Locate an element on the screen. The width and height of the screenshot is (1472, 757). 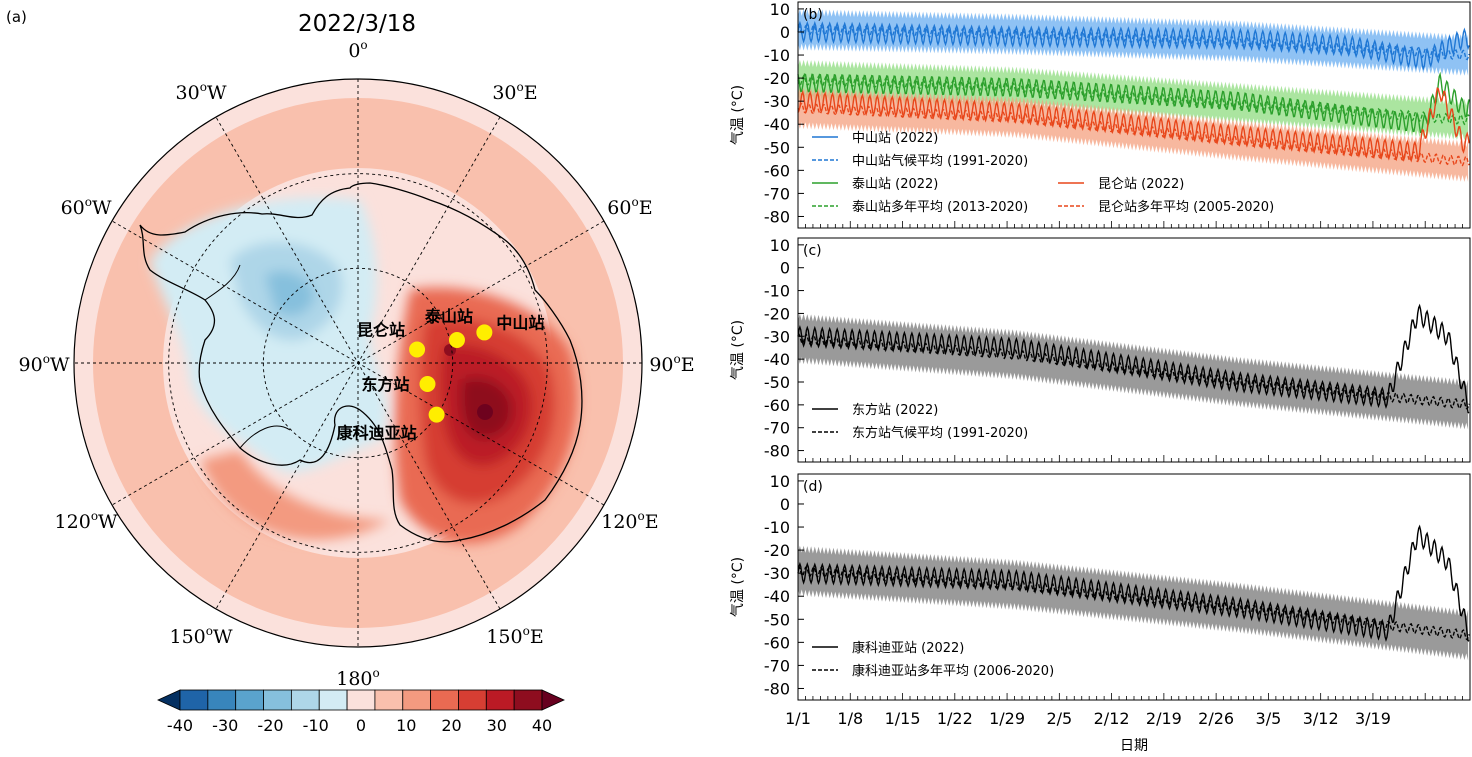
legend-entry: 中山站气候平均 (1991-2020) is located at coordinates (940, 161).